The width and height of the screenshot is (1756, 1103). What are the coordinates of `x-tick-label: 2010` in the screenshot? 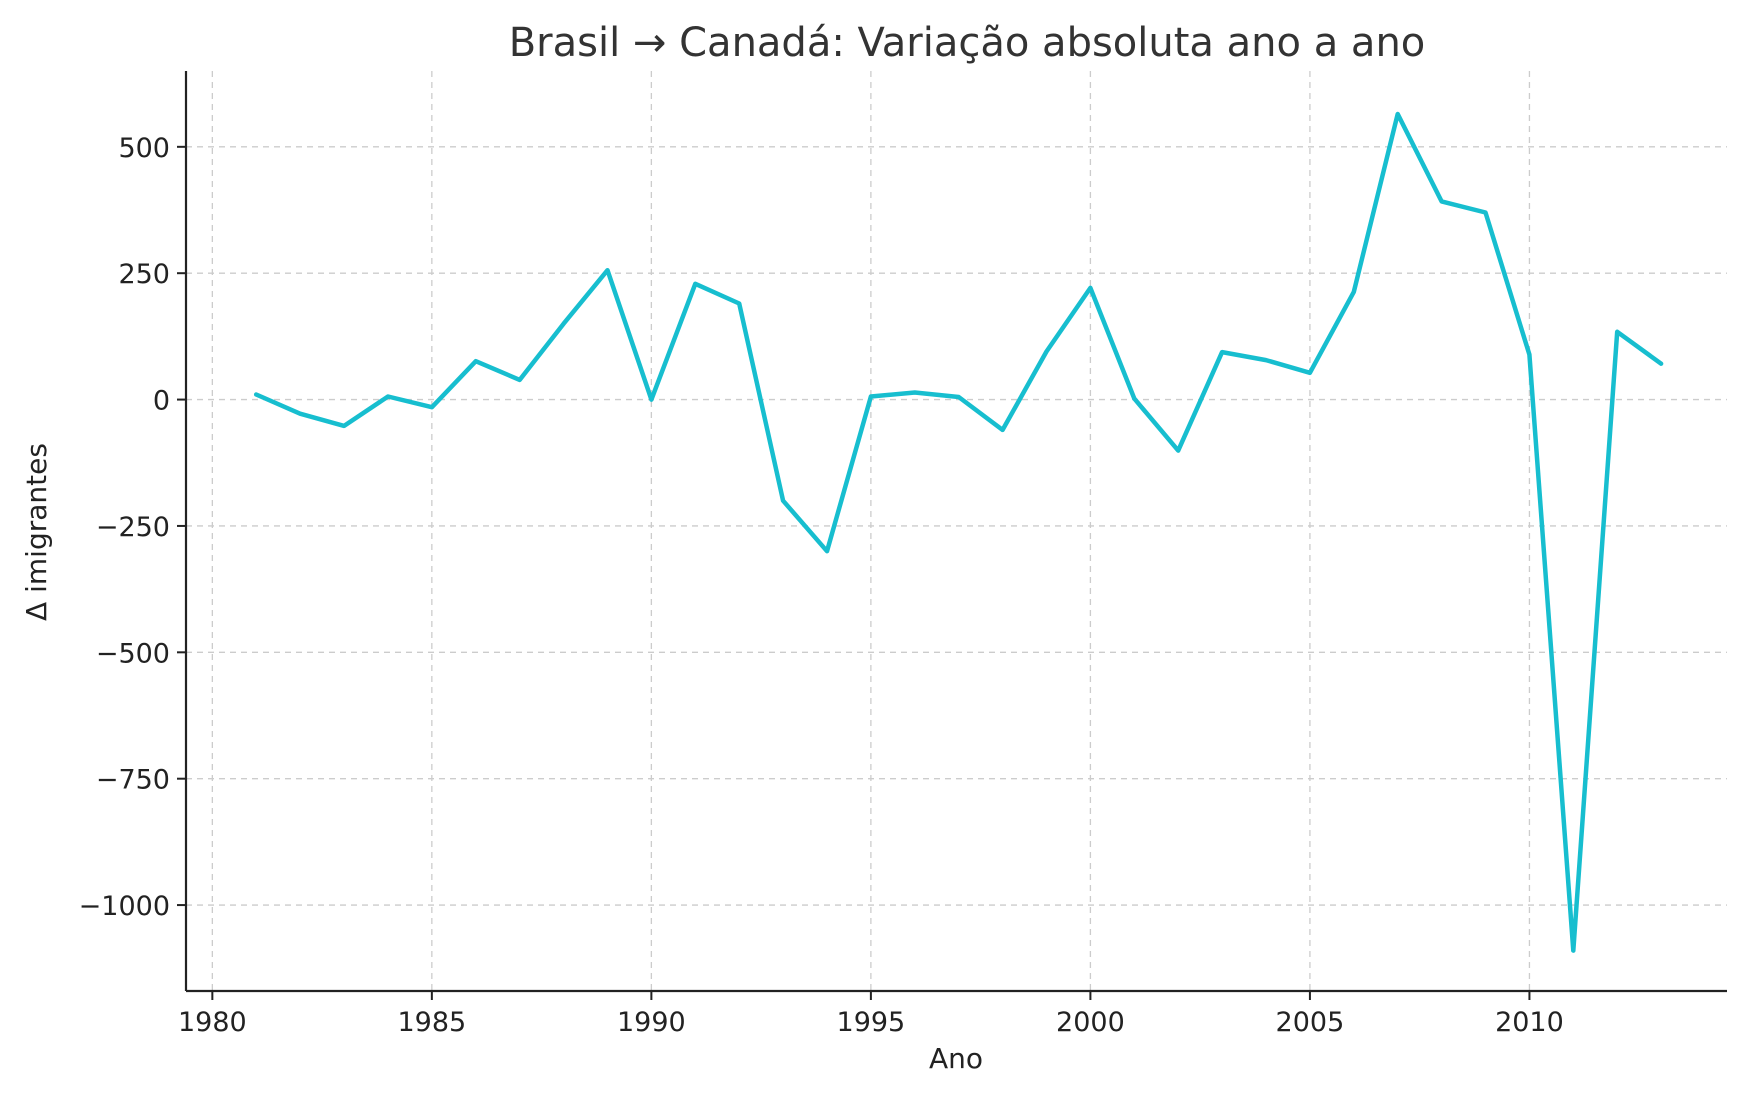 It's located at (1529, 1022).